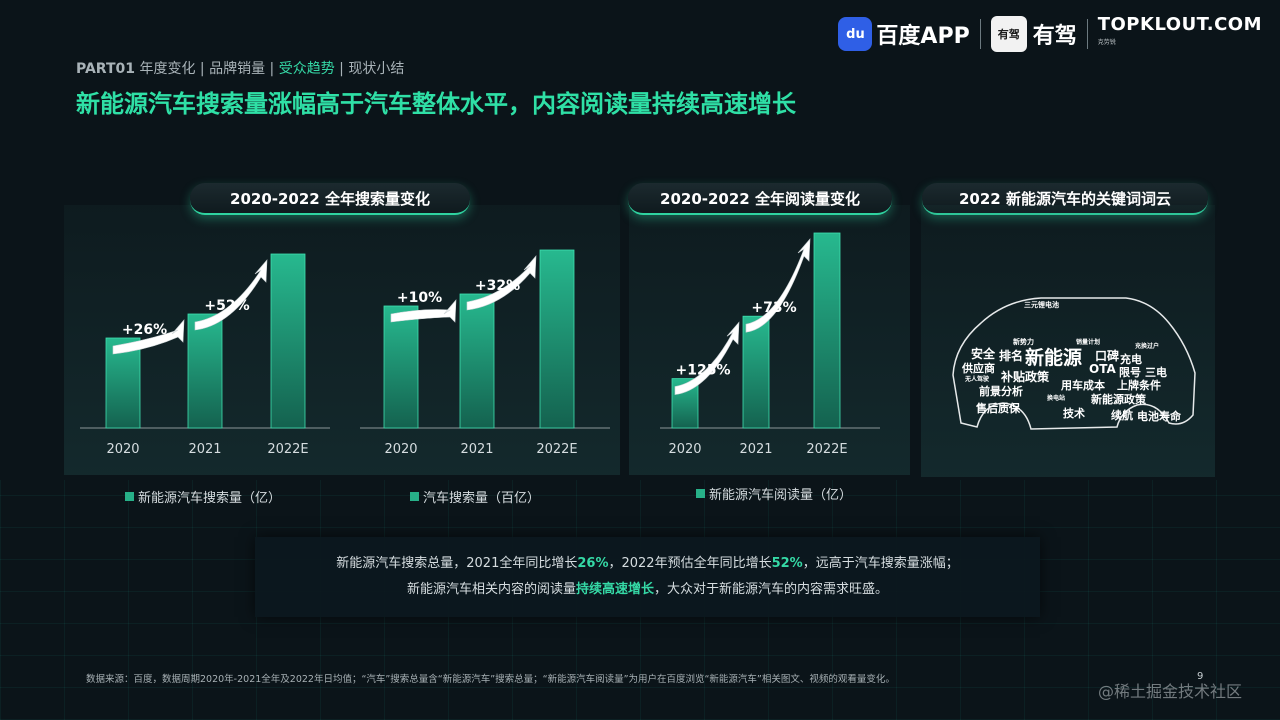  Describe the element at coordinates (1147, 346) in the screenshot. I see `wordcloud-term: 充换过户` at that location.